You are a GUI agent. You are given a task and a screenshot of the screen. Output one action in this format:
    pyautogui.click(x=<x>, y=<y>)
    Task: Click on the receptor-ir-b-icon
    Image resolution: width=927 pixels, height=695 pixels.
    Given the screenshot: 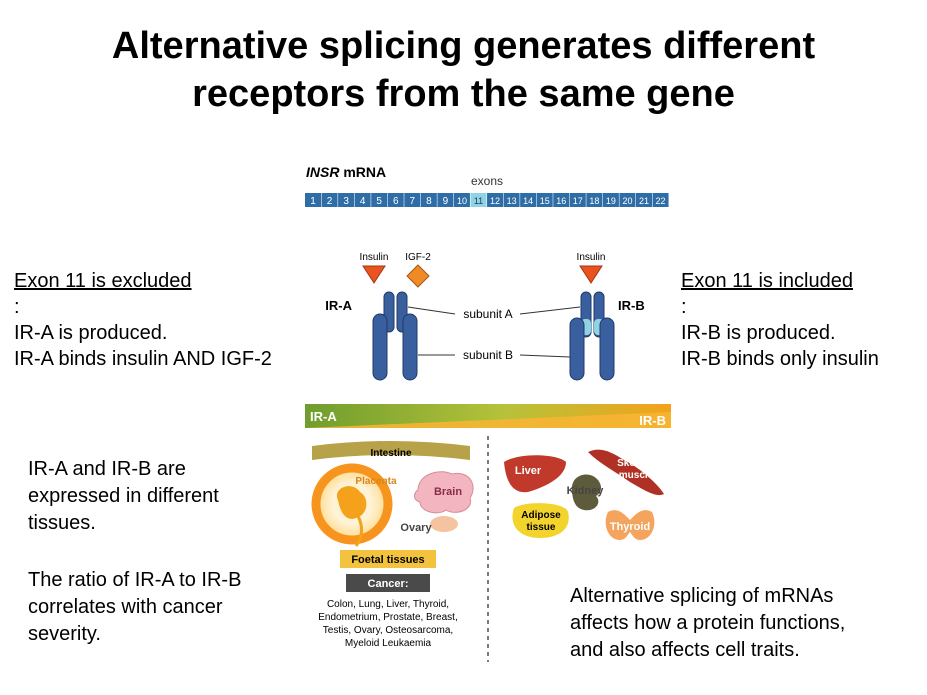 What is the action you would take?
    pyautogui.click(x=592, y=336)
    